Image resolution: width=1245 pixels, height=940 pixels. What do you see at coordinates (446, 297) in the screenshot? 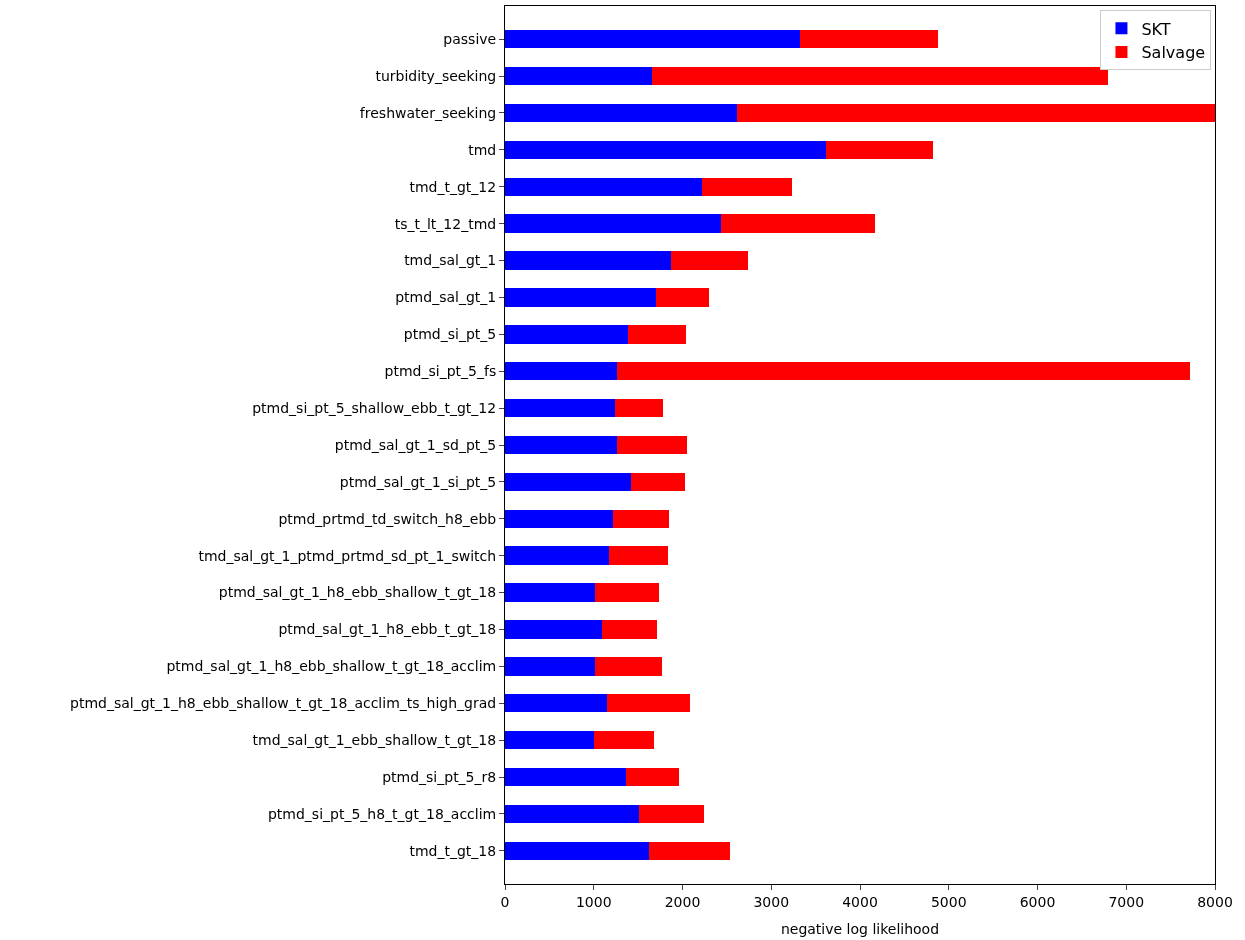
I see `y-tick-label: ptmd_sal_gt_1` at bounding box center [446, 297].